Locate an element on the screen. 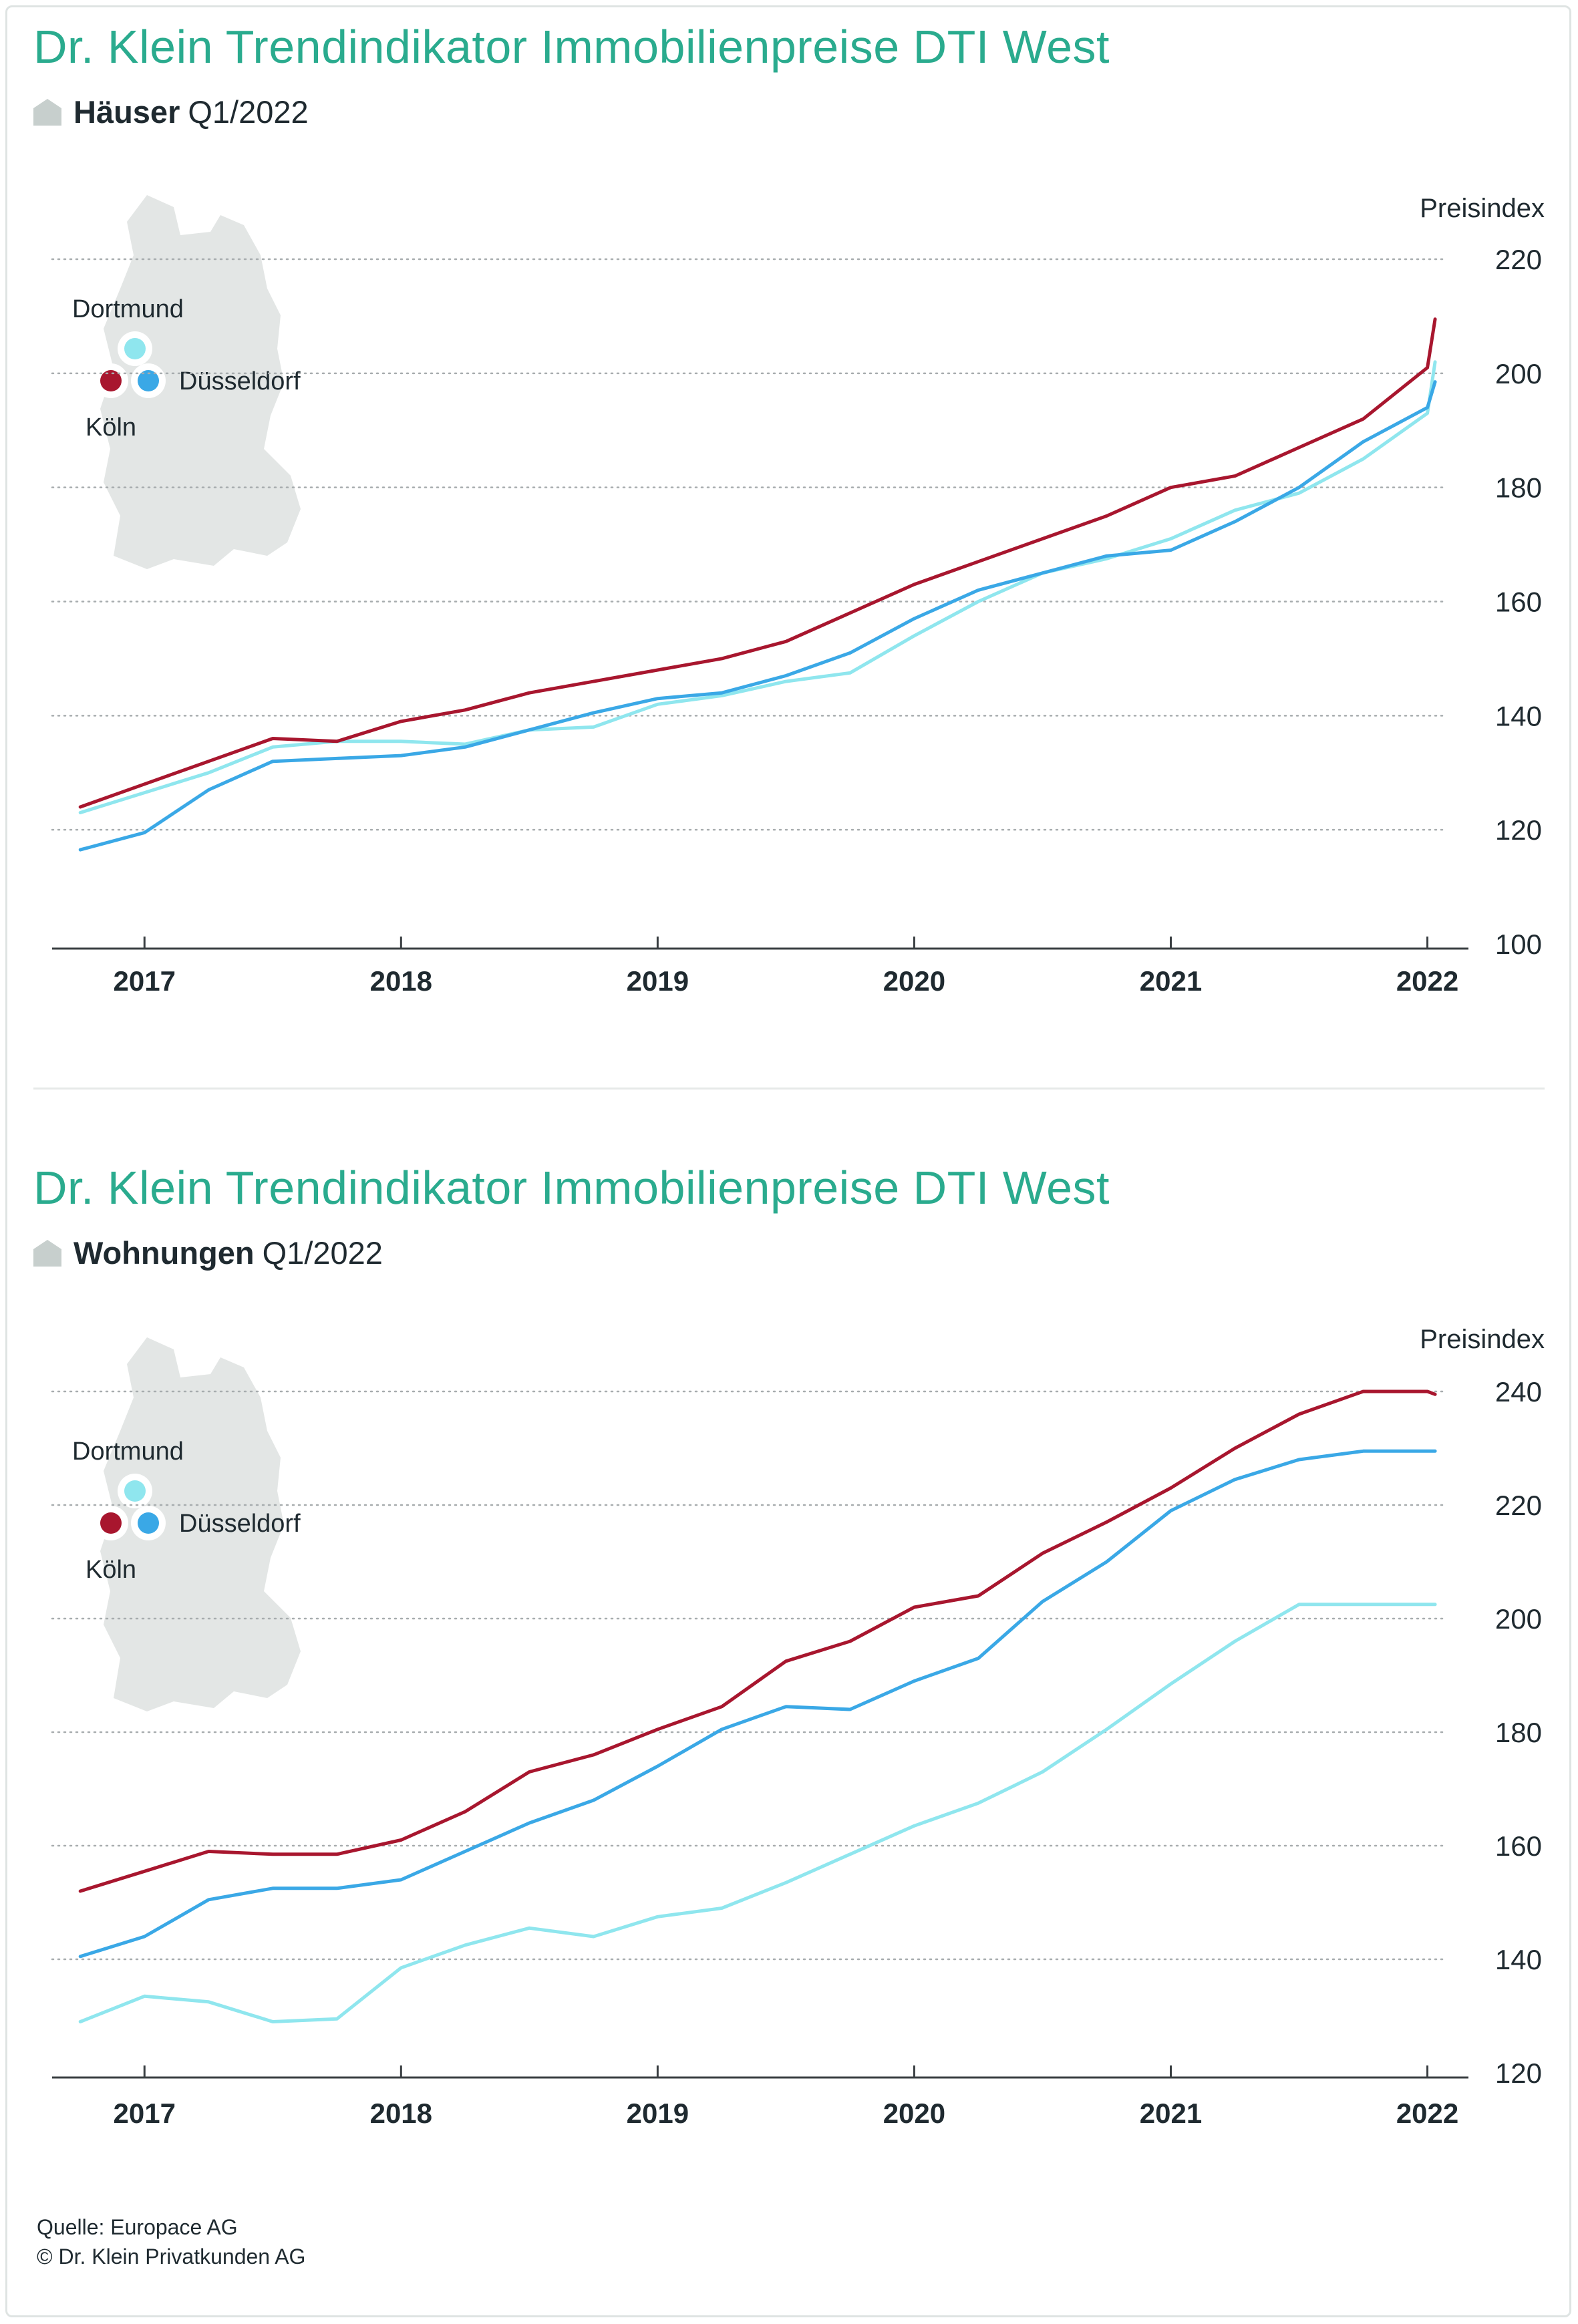 This screenshot has width=1578, height=2324. section-divider is located at coordinates (789, 1089).